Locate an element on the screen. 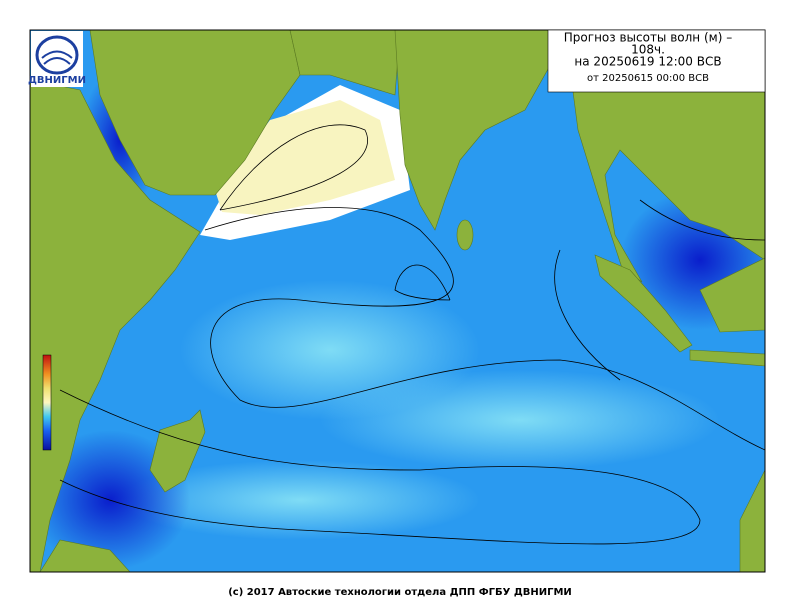 The width and height of the screenshot is (800, 600). high-waves is located at coordinates (305, 157).